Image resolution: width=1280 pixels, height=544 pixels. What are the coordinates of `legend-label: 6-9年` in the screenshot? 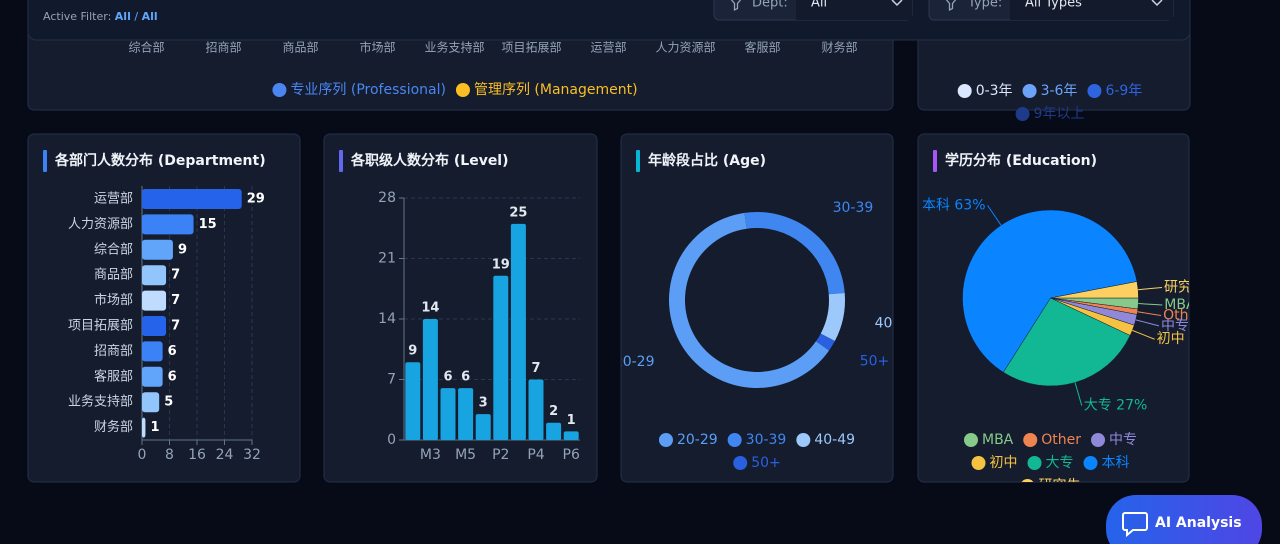 It's located at (1123, 91).